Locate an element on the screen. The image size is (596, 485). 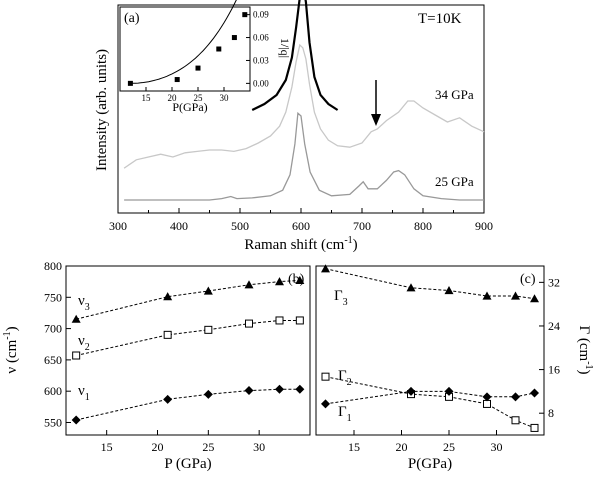
panel-a-xtick-label: 900 is located at coordinates (484, 226).